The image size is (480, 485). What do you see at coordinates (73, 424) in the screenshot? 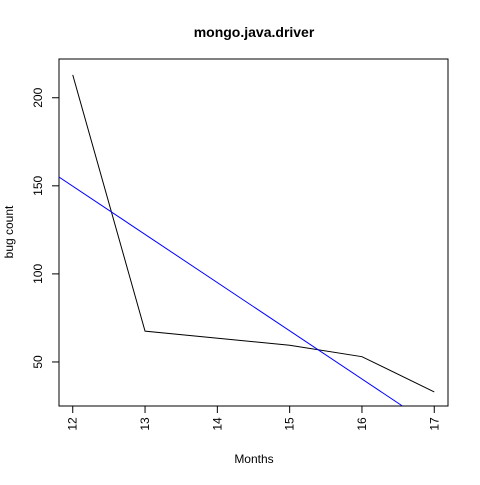
I see `x-tick-label: 12` at bounding box center [73, 424].